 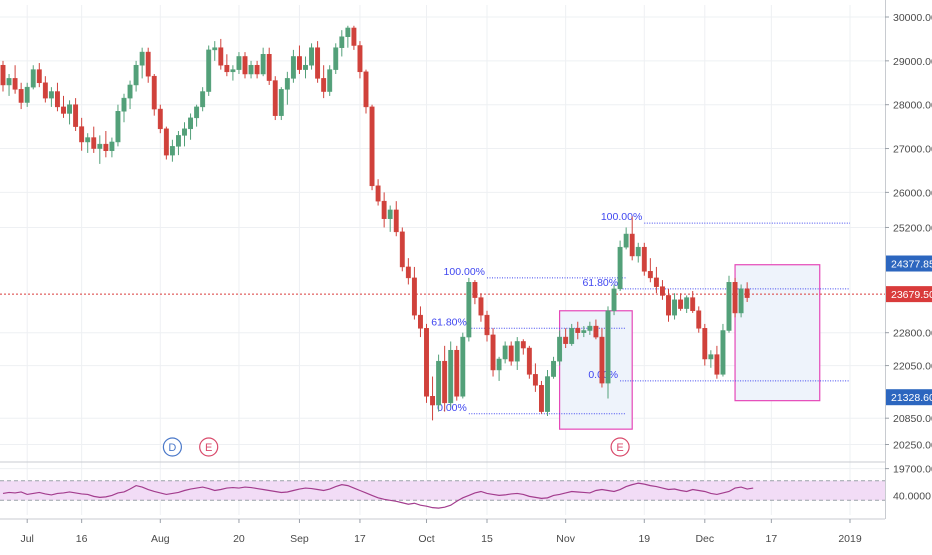 I want to click on price-tick-label: 19700.00, so click(x=912, y=470).